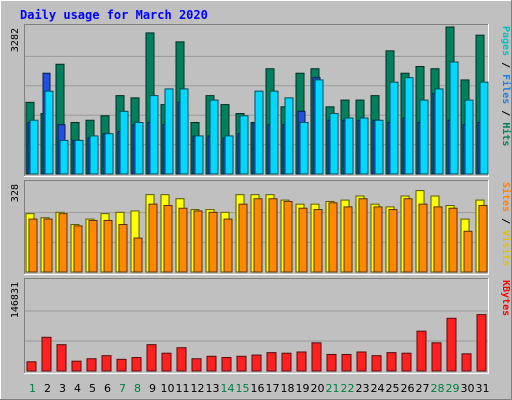 The image size is (512, 400). I want to click on y-axis-label-part: Hits, so click(506, 134).